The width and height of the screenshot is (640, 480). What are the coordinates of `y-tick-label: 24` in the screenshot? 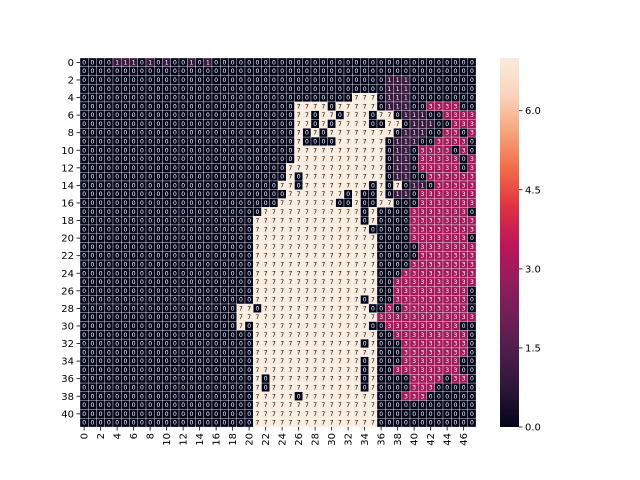 It's located at (67, 274).